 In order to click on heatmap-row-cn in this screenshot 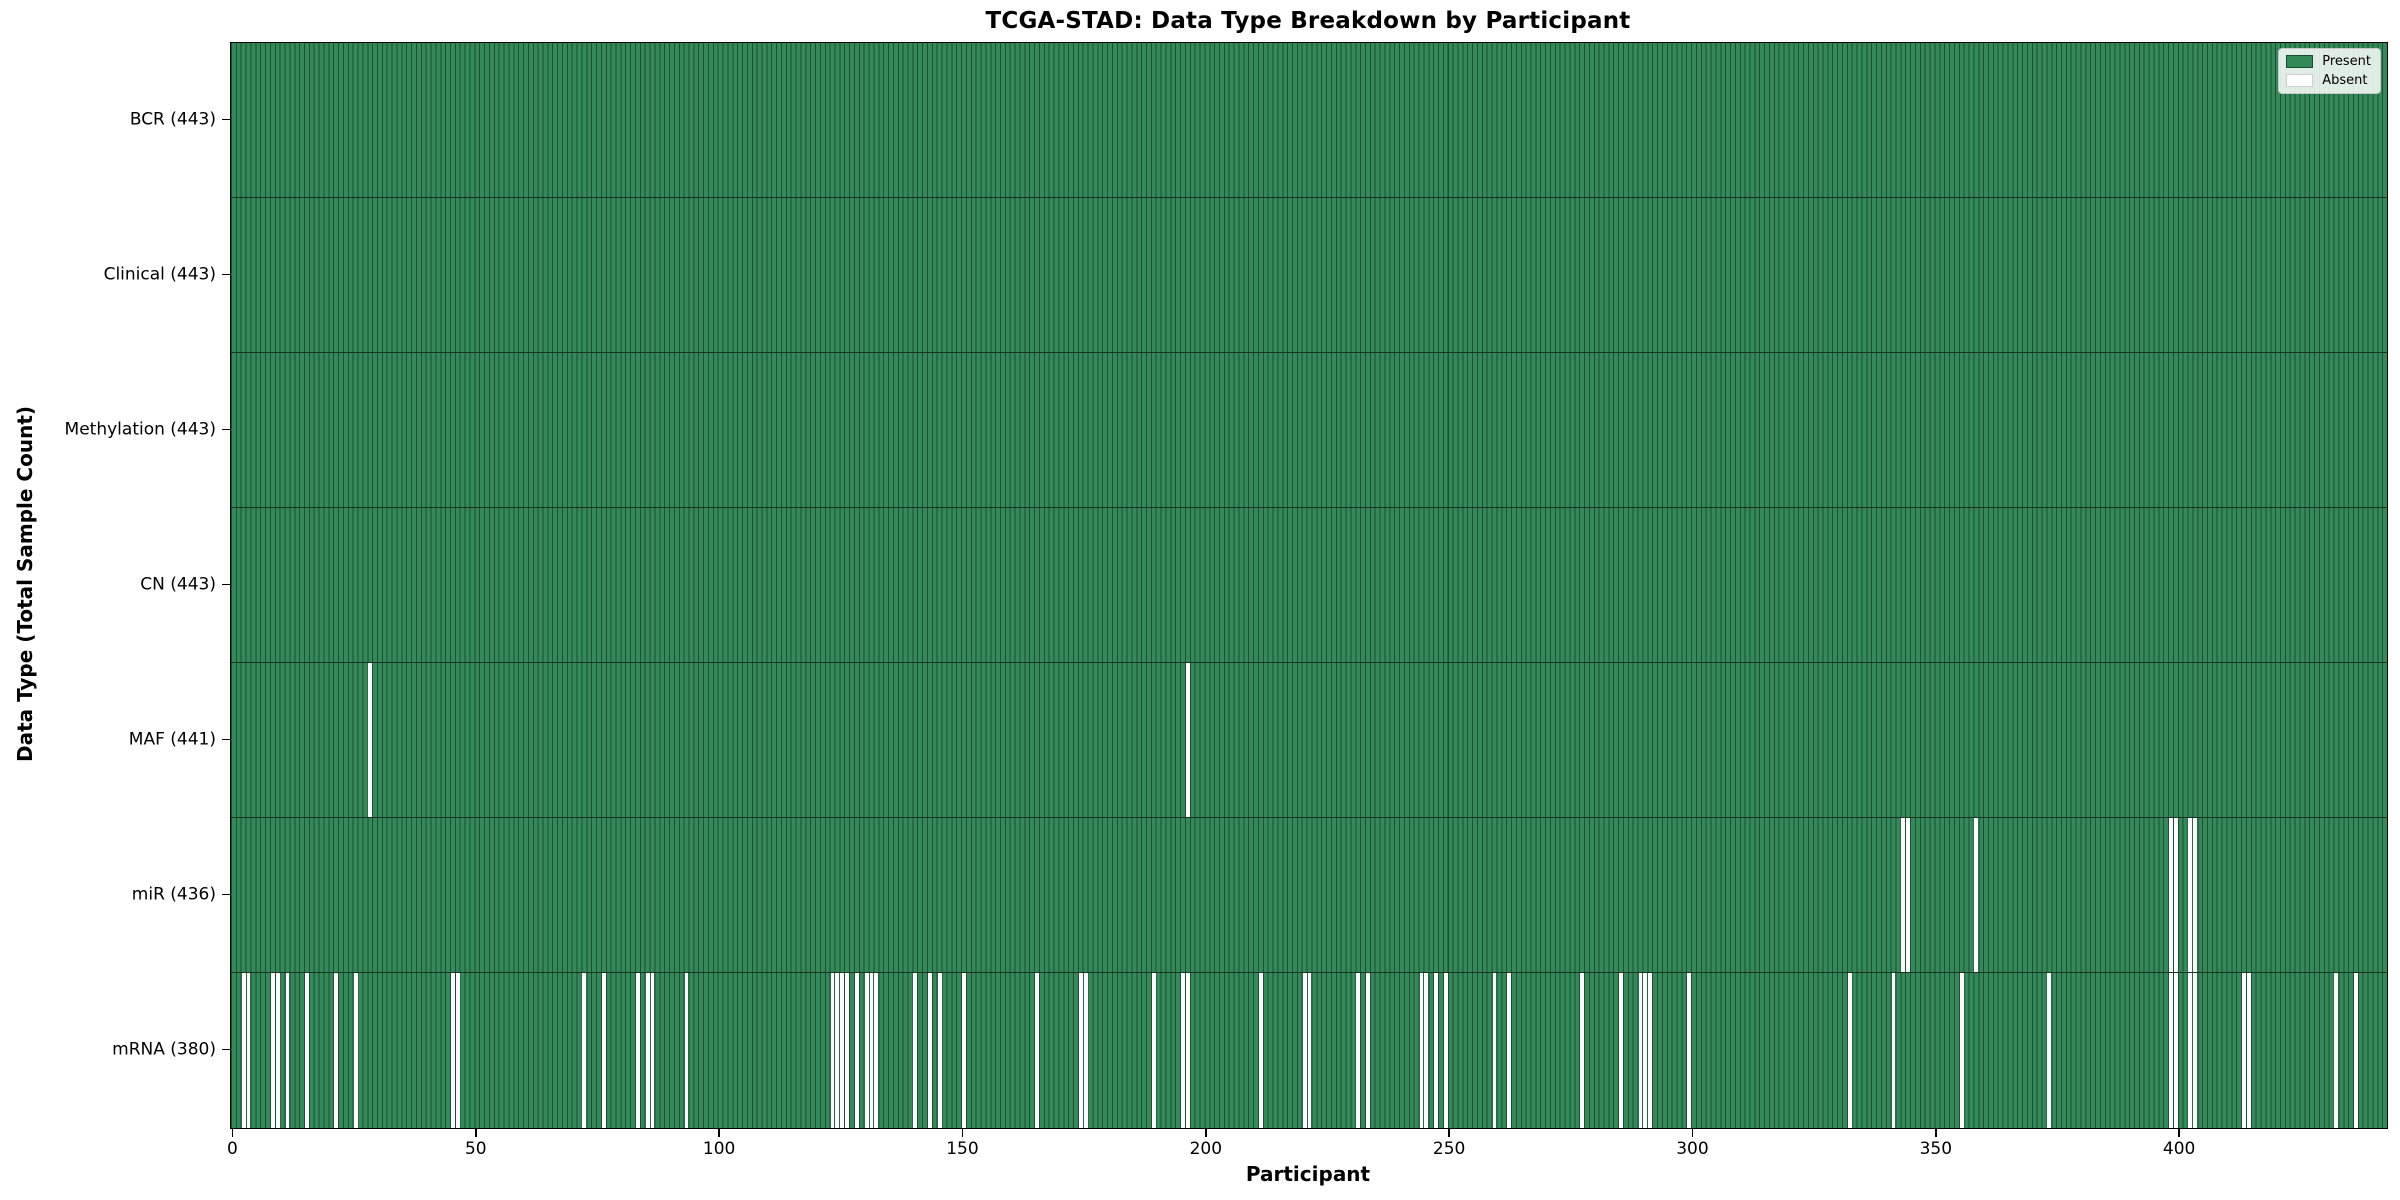, I will do `click(1309, 585)`.